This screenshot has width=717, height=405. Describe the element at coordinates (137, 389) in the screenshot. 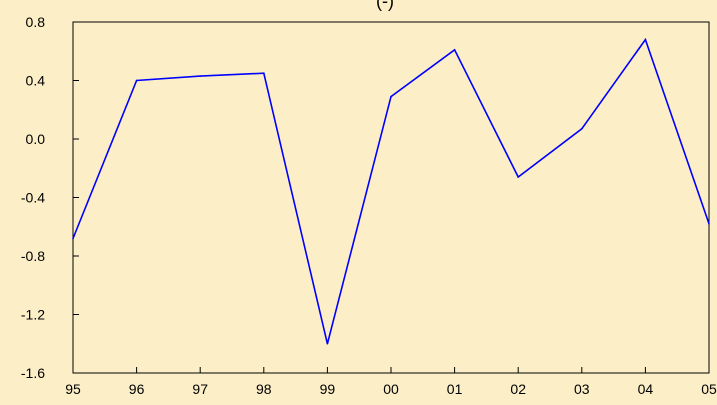

I see `x-tick-label: 96` at that location.